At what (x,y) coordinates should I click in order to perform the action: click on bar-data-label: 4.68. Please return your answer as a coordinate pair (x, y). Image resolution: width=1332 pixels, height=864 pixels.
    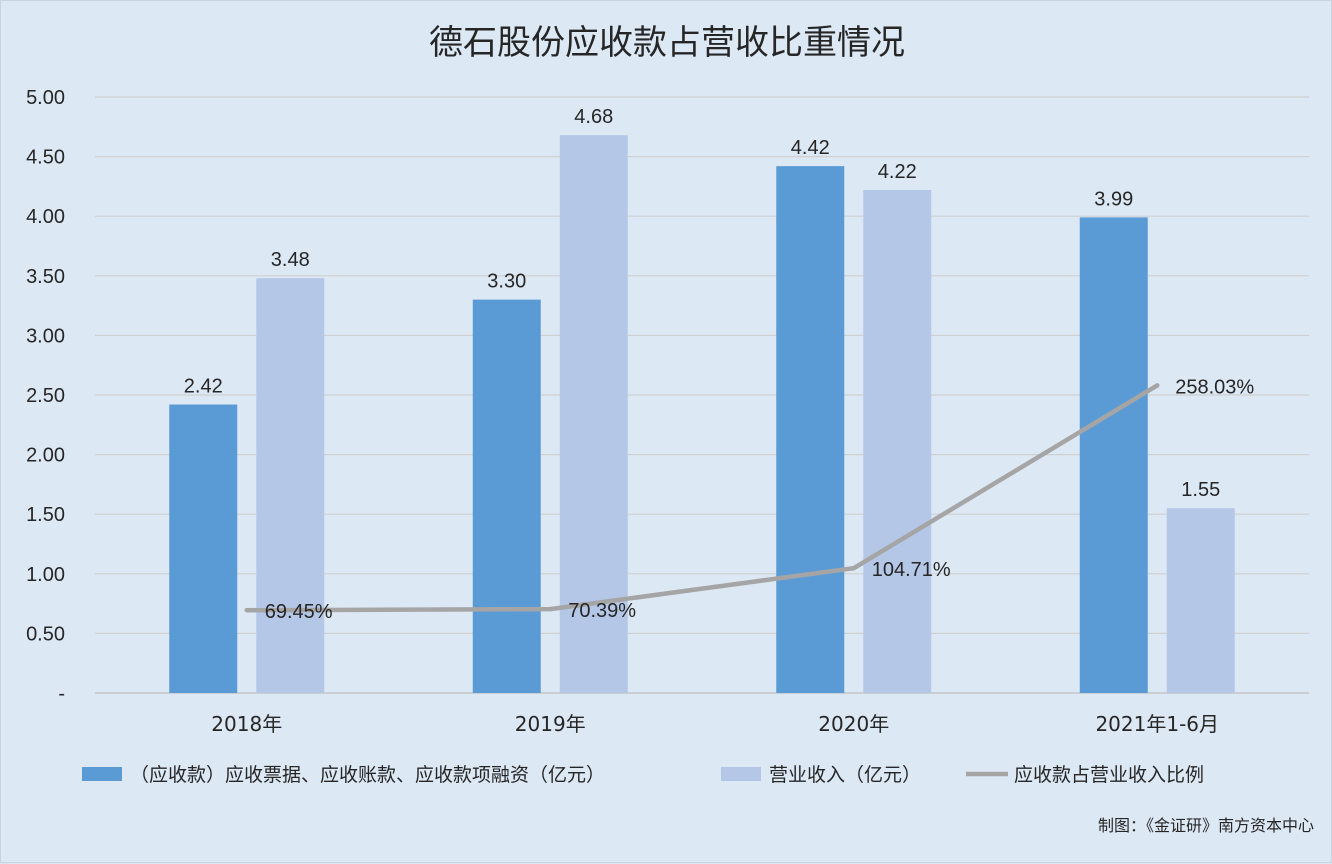
    Looking at the image, I should click on (593, 117).